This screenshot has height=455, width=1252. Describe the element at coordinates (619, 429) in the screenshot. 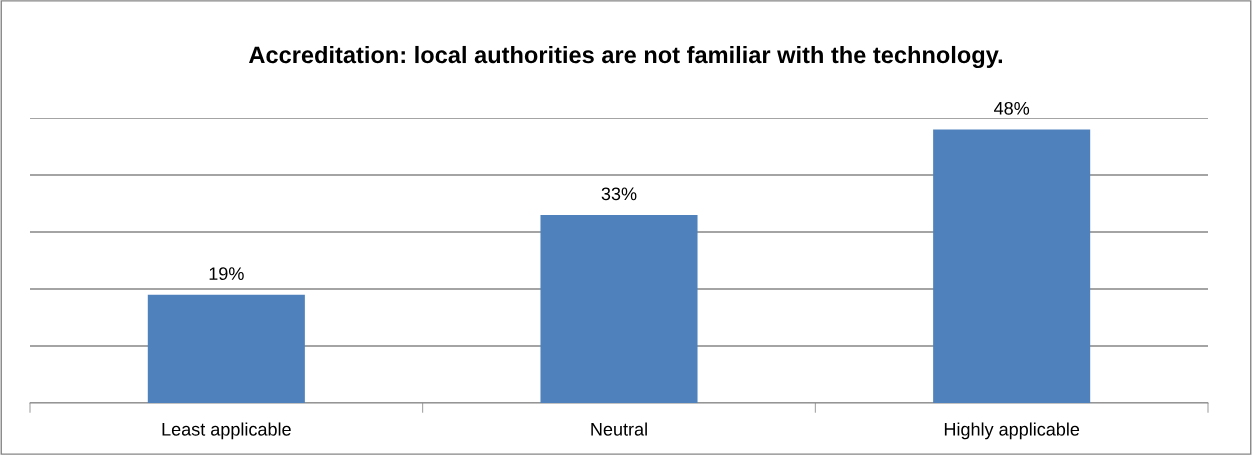

I see `x-tick-label: Neutral` at that location.